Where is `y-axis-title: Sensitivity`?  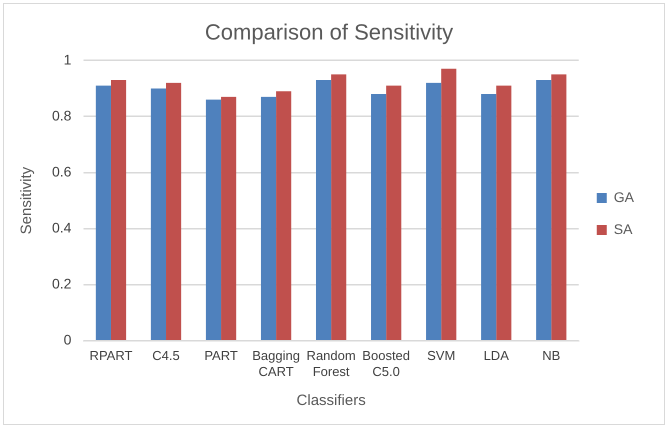 y-axis-title: Sensitivity is located at coordinates (27, 200).